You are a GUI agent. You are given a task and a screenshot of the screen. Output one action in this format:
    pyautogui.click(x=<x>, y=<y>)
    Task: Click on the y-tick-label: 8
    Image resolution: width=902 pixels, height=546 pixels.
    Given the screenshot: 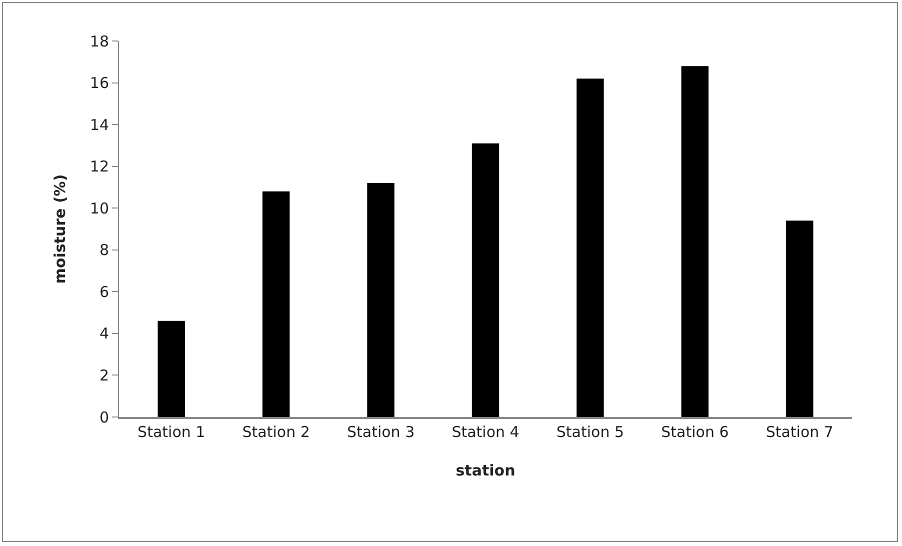 What is the action you would take?
    pyautogui.click(x=104, y=250)
    